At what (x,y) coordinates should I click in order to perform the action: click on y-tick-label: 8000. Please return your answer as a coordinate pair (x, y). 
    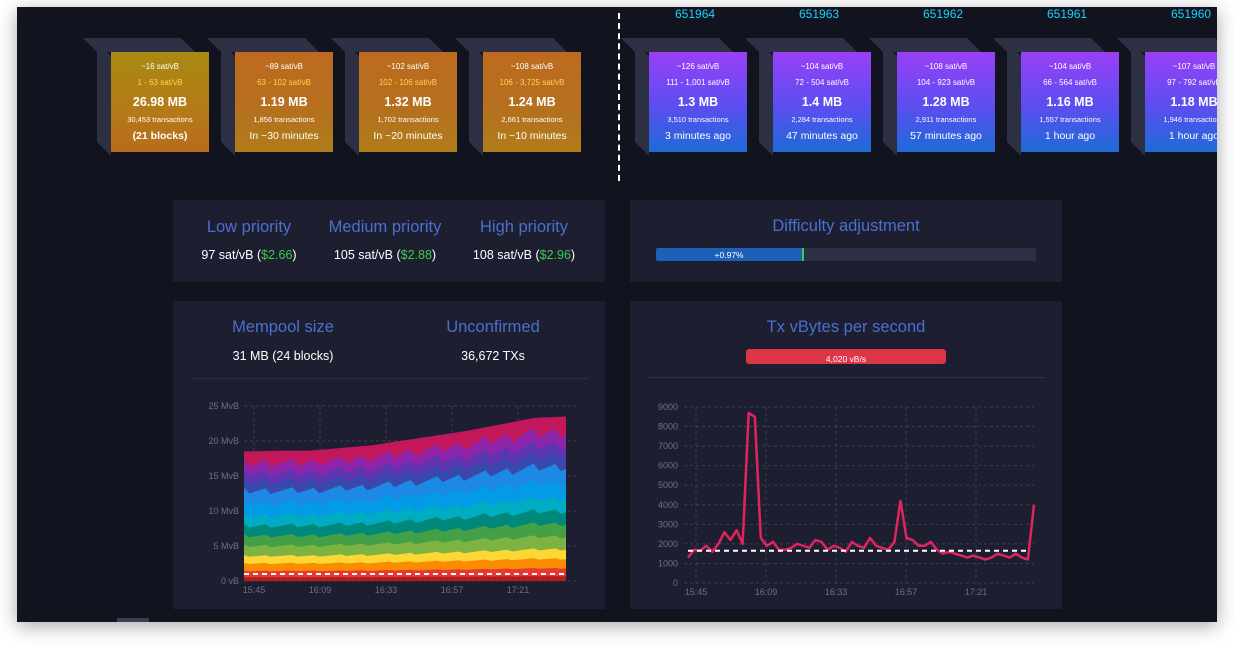
    Looking at the image, I should click on (668, 427).